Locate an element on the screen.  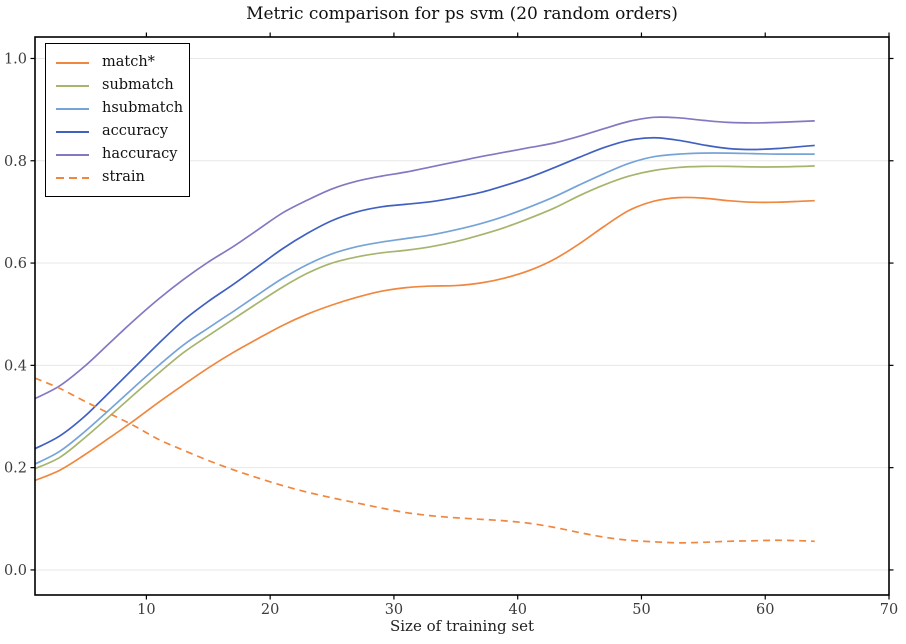
y-tick-label: 0.0 is located at coordinates (15, 571).